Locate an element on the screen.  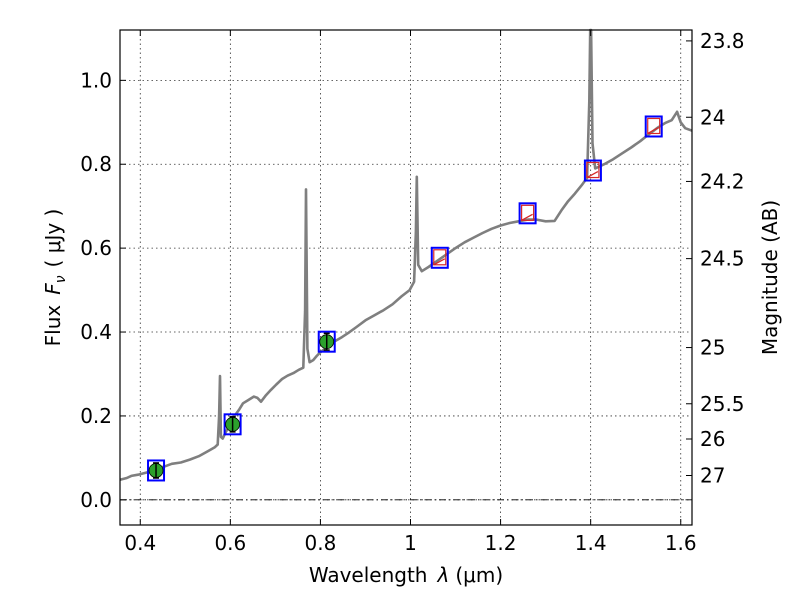
y2-tick-label: 25 is located at coordinates (712, 348).